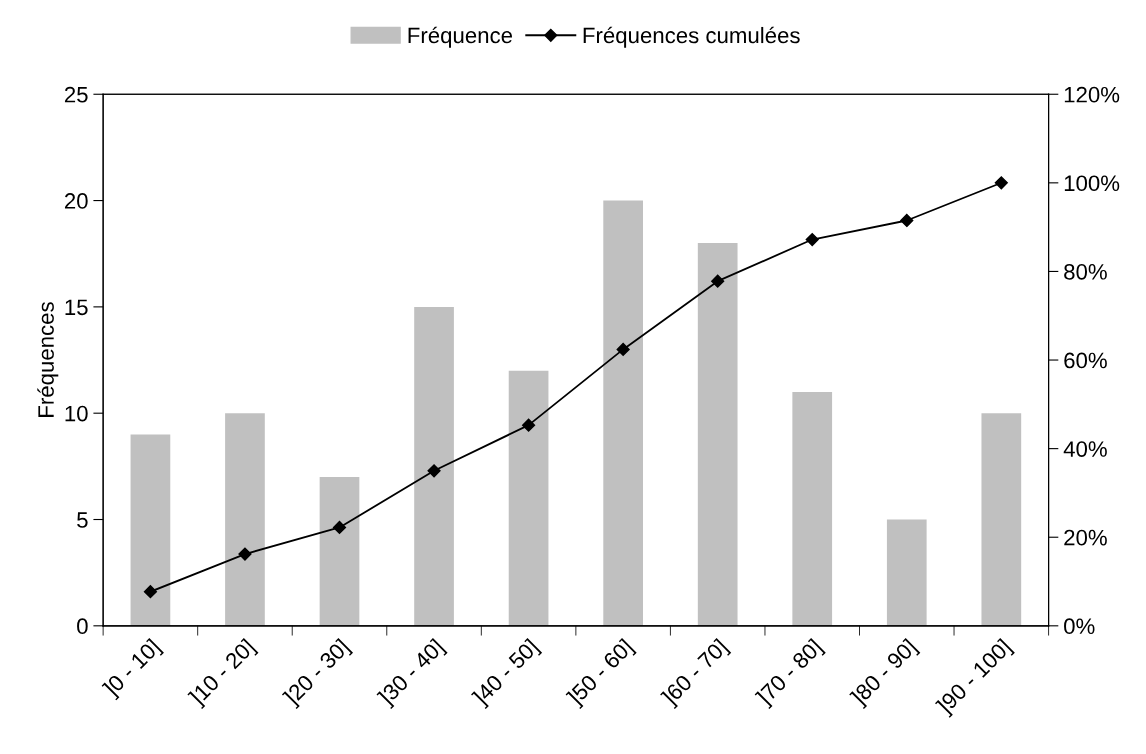 The height and width of the screenshot is (754, 1146). I want to click on y2-tick-label: 20%, so click(1085, 537).